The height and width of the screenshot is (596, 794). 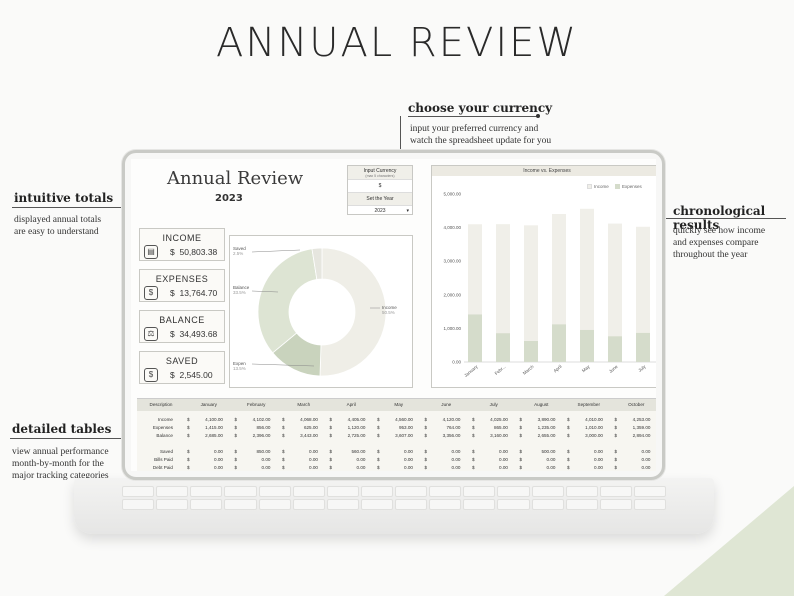 I want to click on callout-connector, so click(x=400, y=149).